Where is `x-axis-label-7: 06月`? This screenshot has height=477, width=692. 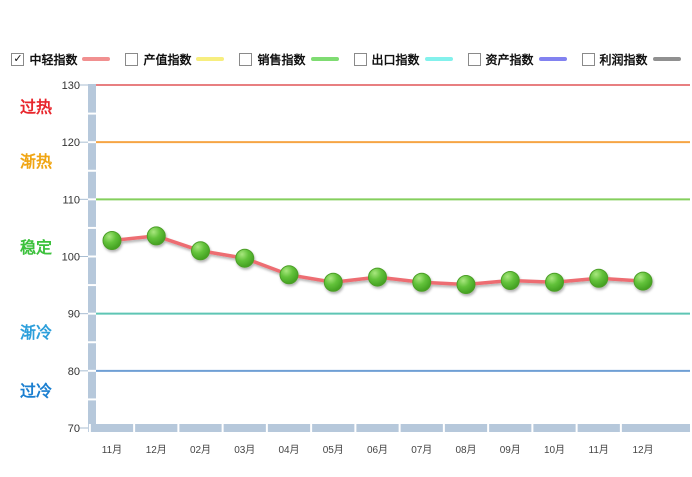 x-axis-label-7: 06月 is located at coordinates (377, 450).